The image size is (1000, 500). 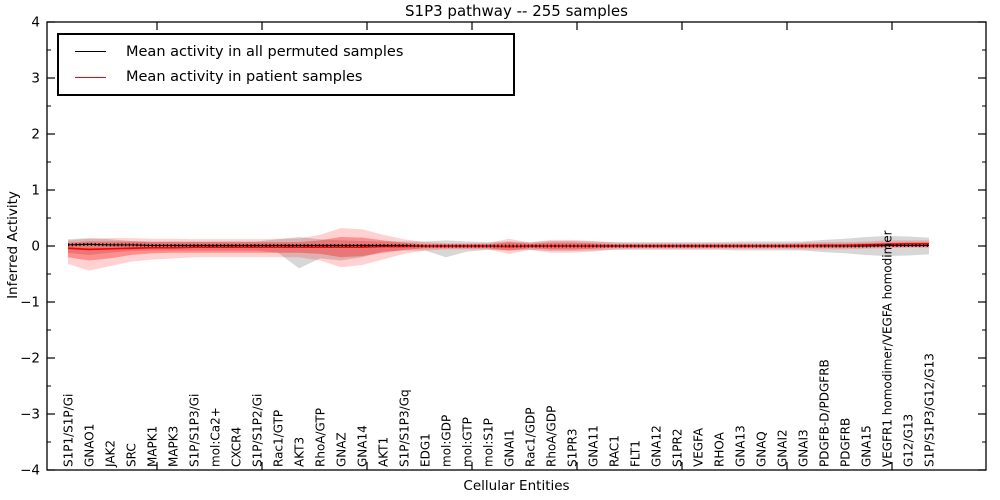 I want to click on series-lines, so click(x=498, y=246).